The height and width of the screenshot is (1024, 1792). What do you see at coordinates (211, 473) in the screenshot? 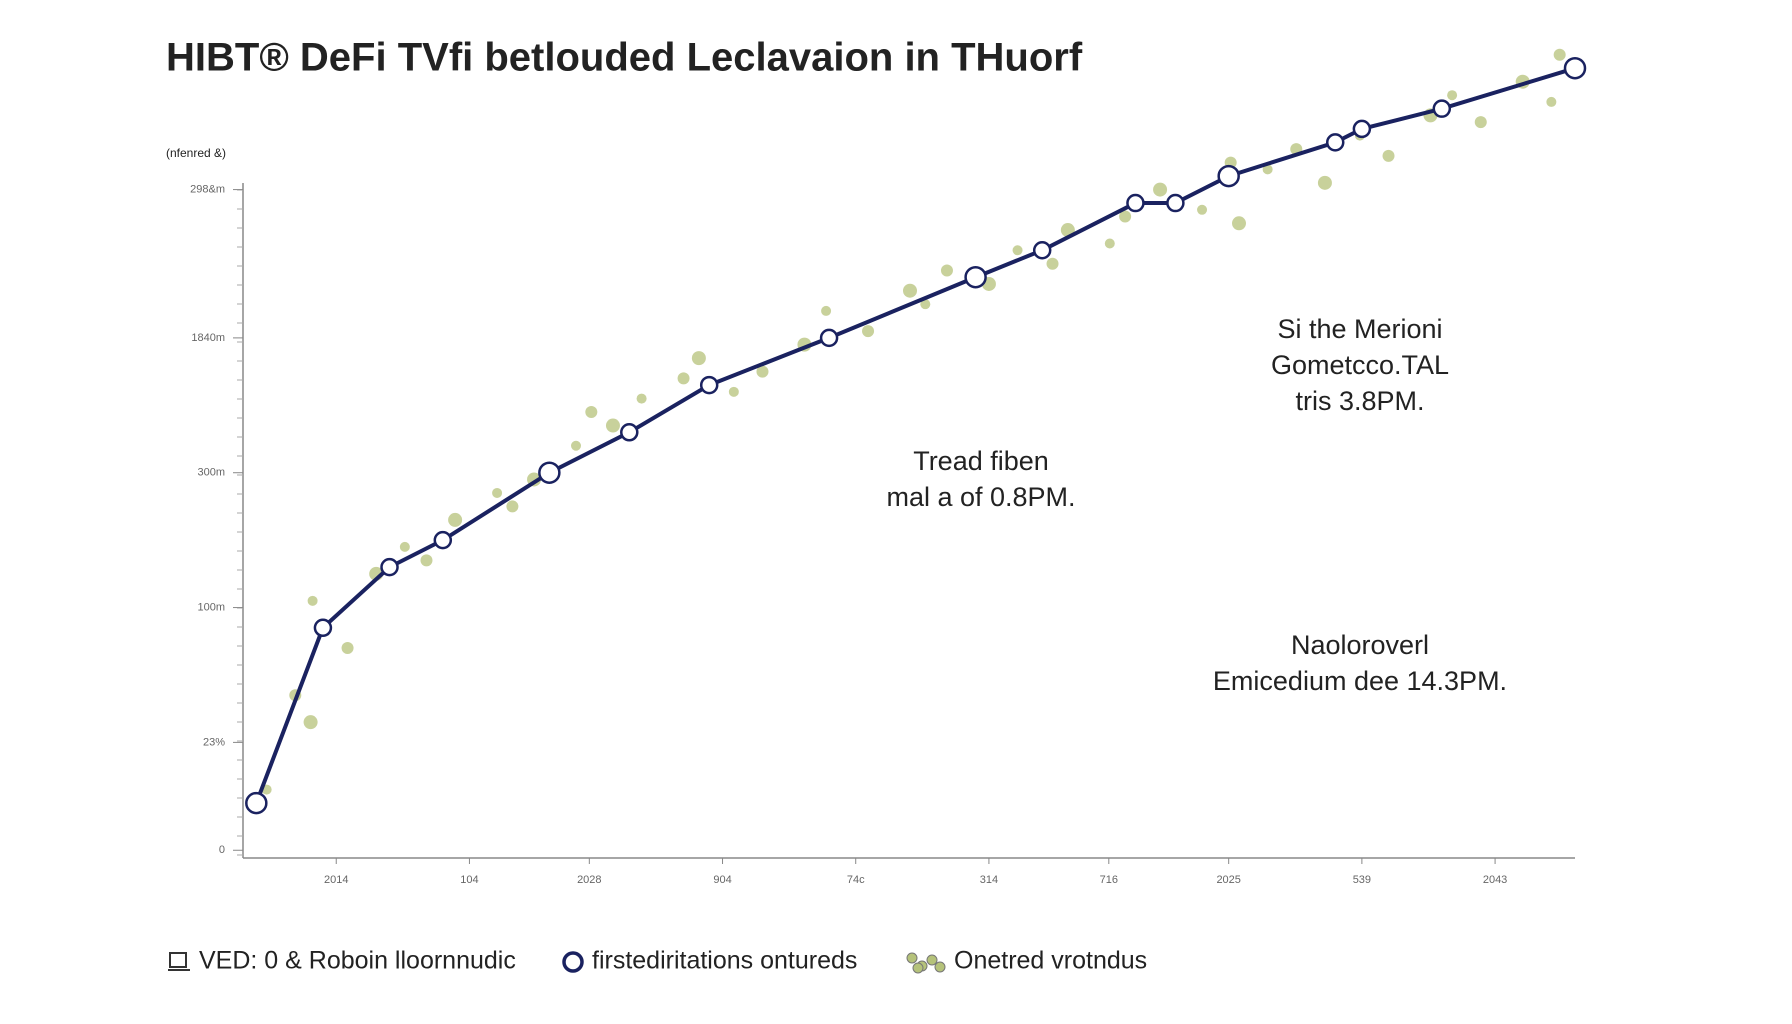
I see `y-tick-label: 300m` at bounding box center [211, 473].